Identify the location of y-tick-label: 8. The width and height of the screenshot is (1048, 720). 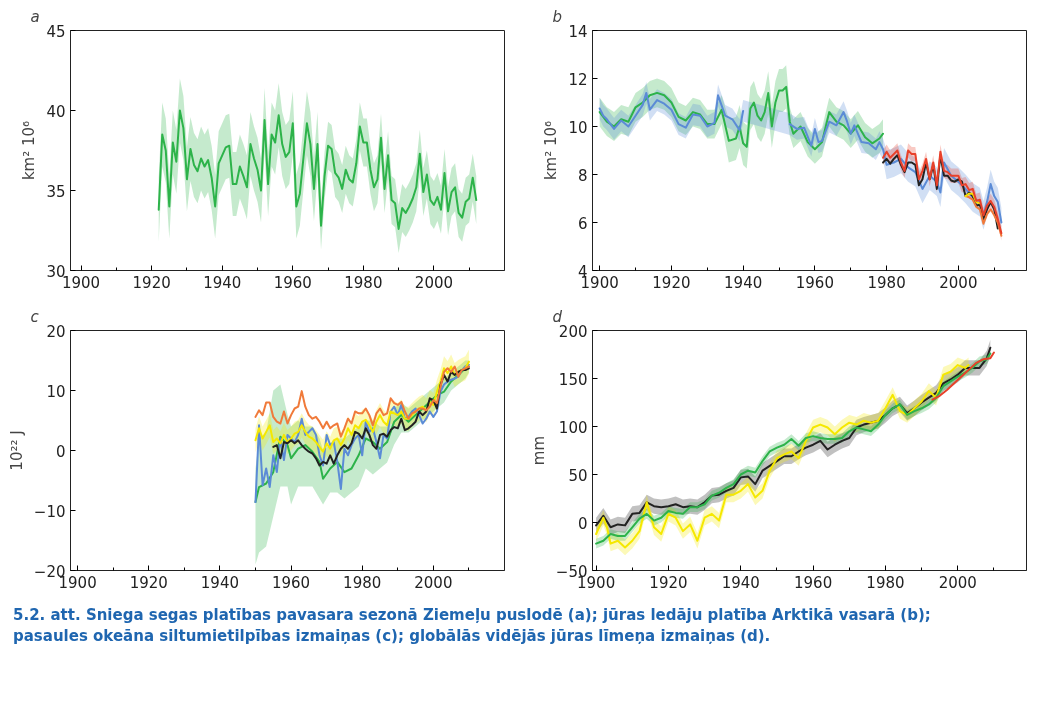
(582, 175).